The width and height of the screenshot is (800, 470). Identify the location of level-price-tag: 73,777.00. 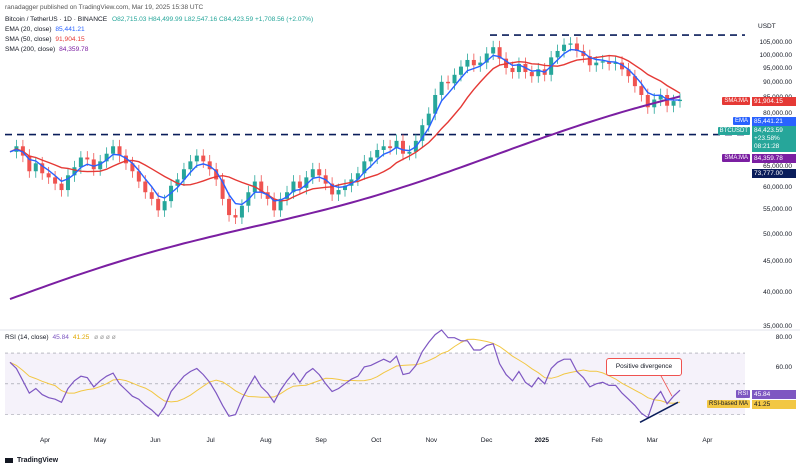
(774, 173).